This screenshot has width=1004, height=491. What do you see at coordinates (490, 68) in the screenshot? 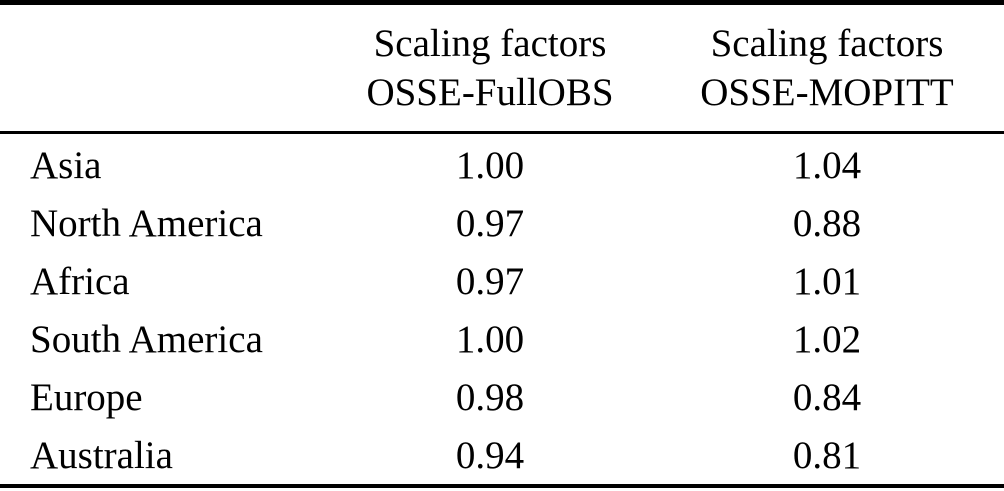
I see `column-header-osse-fullobs: Scaling factors OSSE-FullOBS` at bounding box center [490, 68].